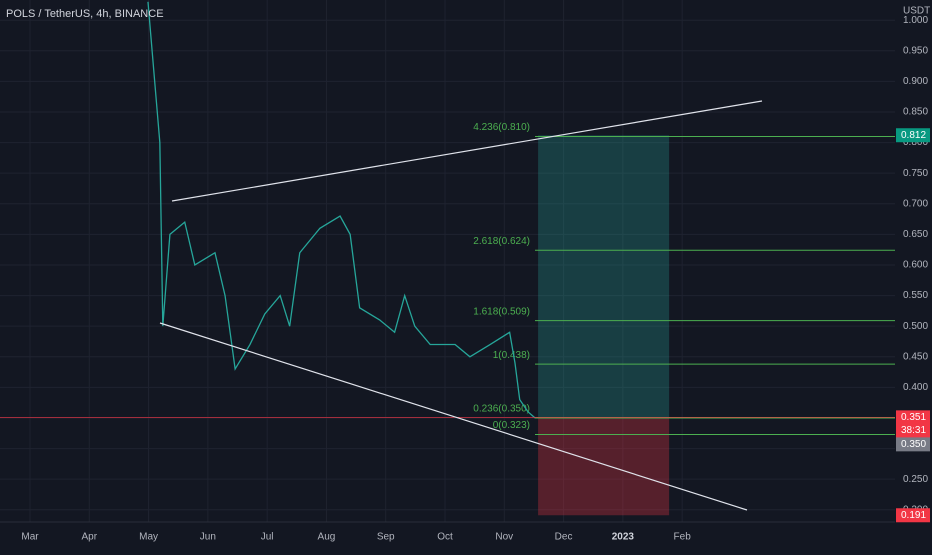  What do you see at coordinates (913, 430) in the screenshot?
I see `countdown: 38:31` at bounding box center [913, 430].